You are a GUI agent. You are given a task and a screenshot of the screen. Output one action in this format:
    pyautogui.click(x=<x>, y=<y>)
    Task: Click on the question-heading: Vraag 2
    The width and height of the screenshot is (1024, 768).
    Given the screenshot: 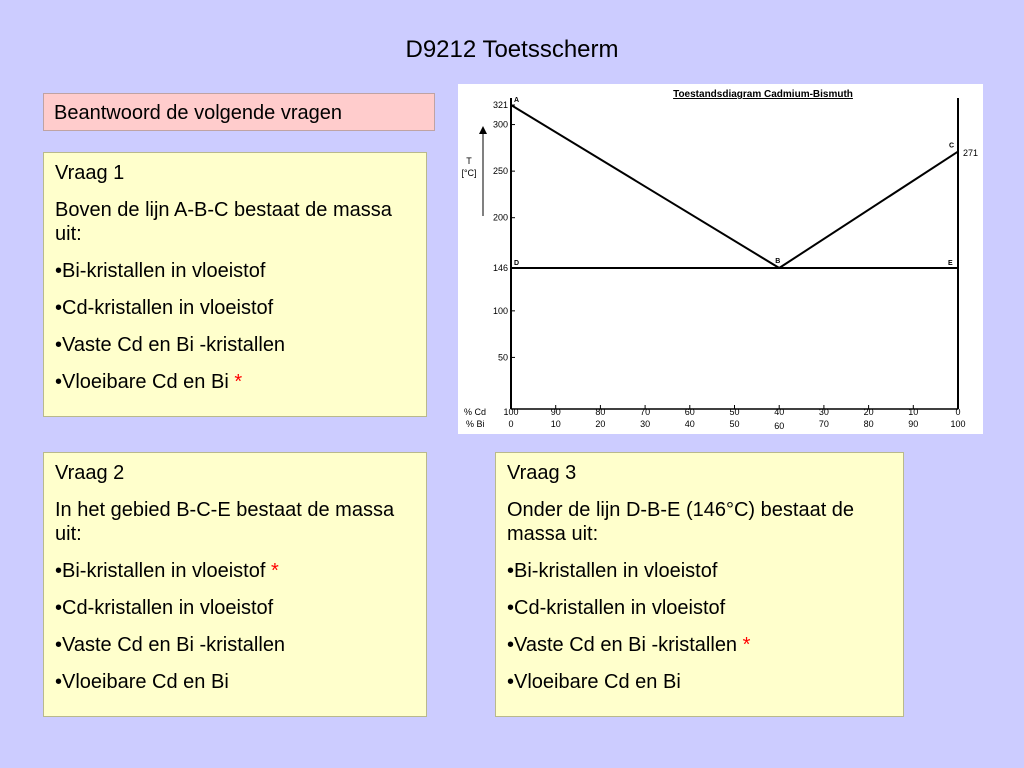 What is the action you would take?
    pyautogui.click(x=90, y=473)
    